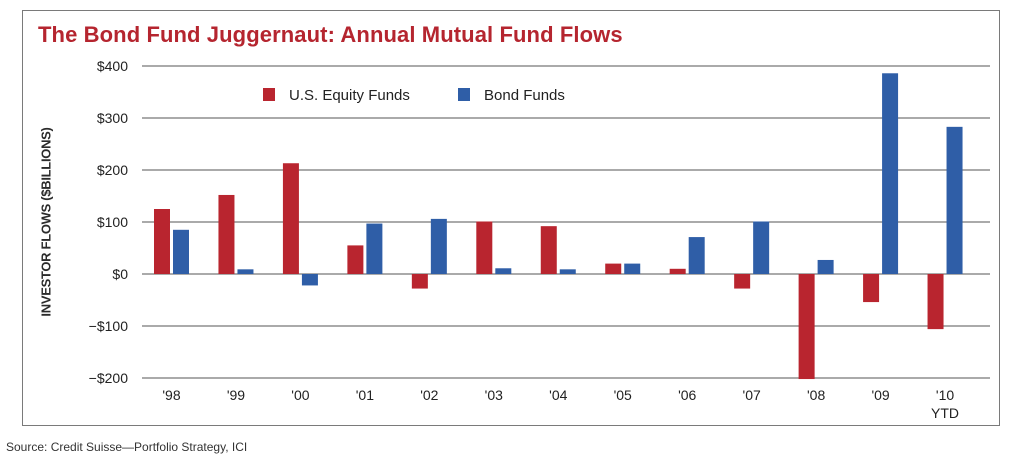 The width and height of the screenshot is (1024, 462). Describe the element at coordinates (880, 395) in the screenshot. I see `x-tick-label: '09` at that location.